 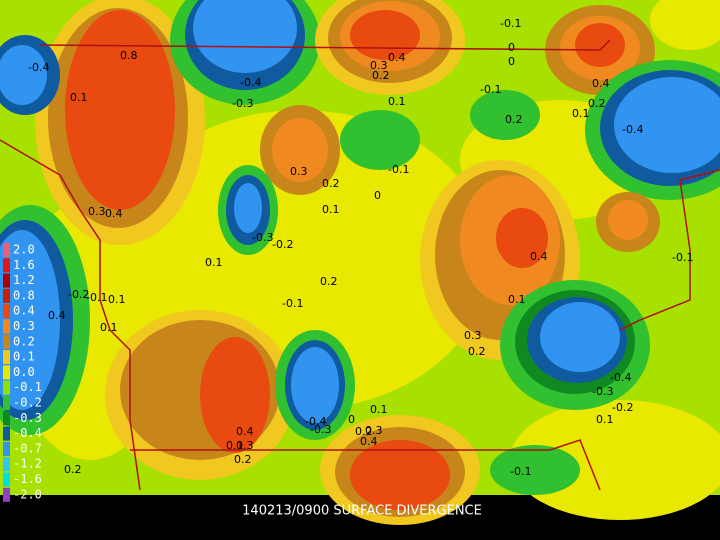 I want to click on caption: 140213/0900 SURFACE DIVERGENCE, so click(x=362, y=511).